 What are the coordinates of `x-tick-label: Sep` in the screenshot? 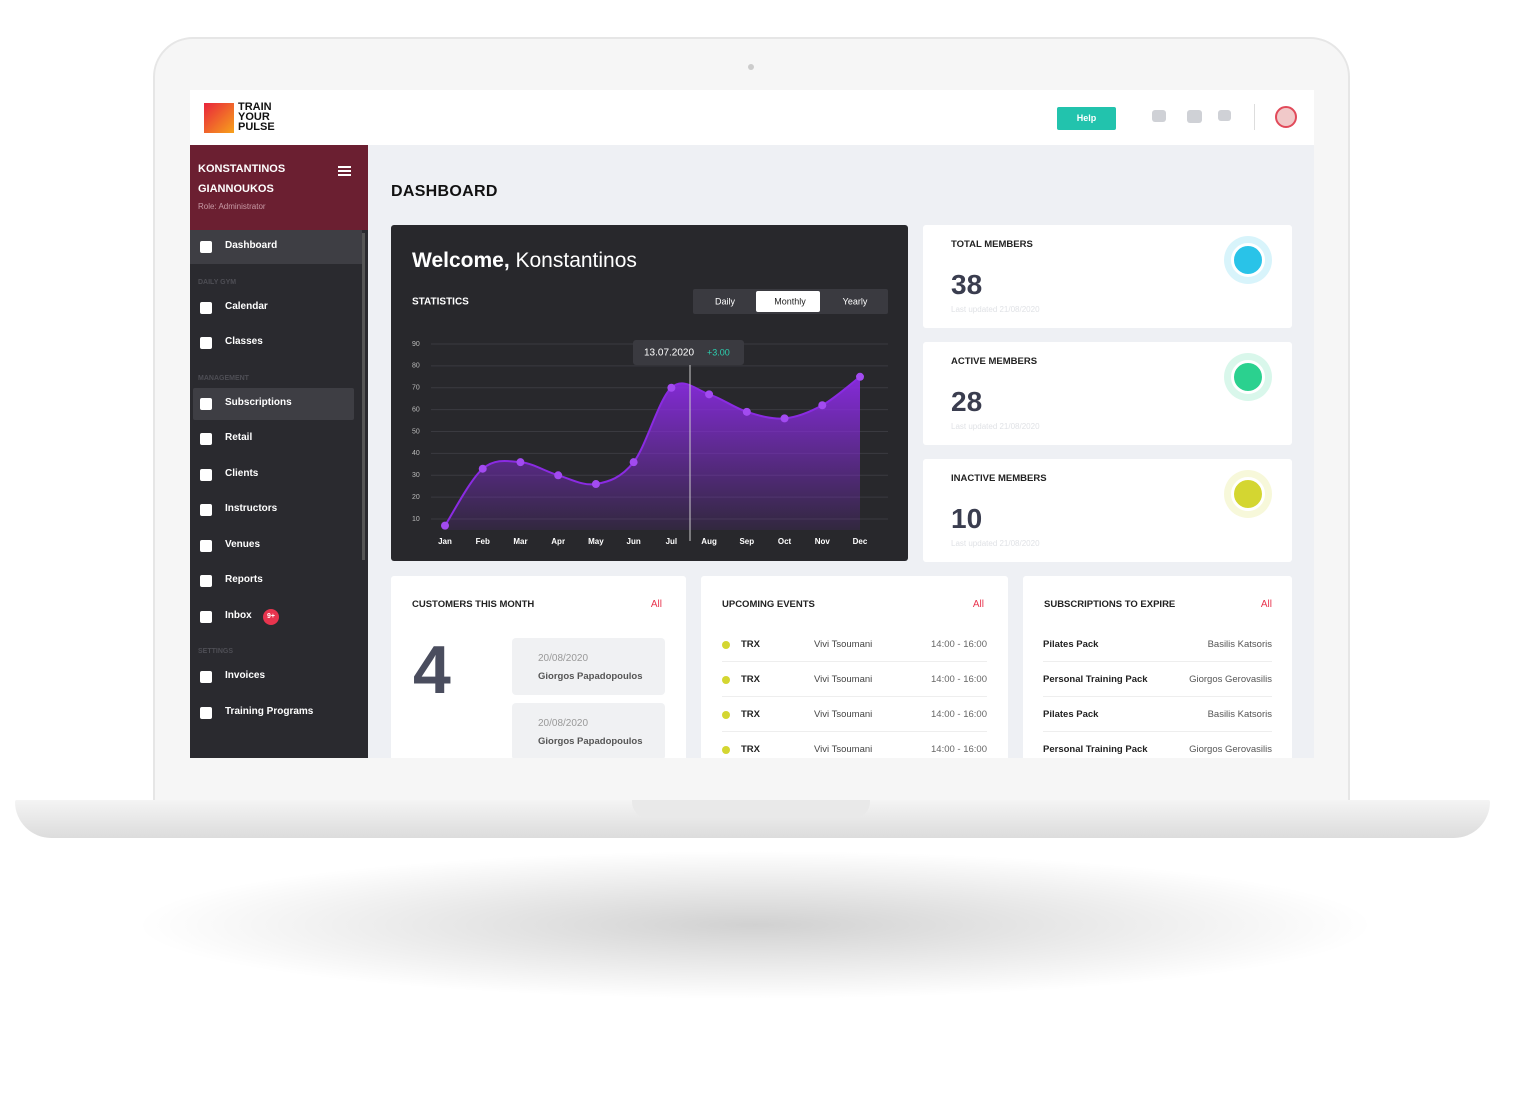 It's located at (746, 541).